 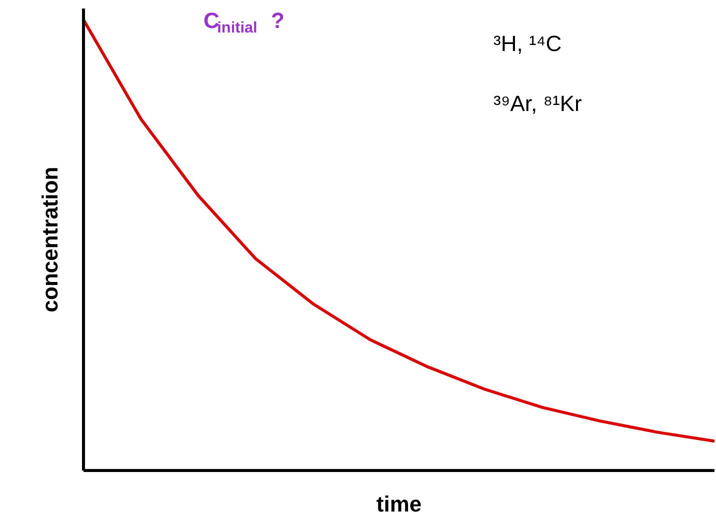 What do you see at coordinates (50, 239) in the screenshot?
I see `y-axis-title: concentration` at bounding box center [50, 239].